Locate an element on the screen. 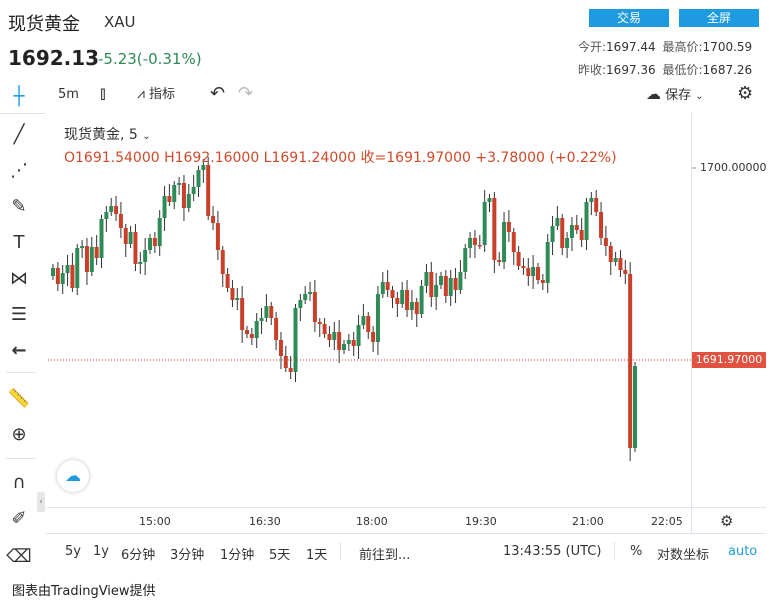 This screenshot has height=605, width=769. open-label: 今开: is located at coordinates (592, 47).